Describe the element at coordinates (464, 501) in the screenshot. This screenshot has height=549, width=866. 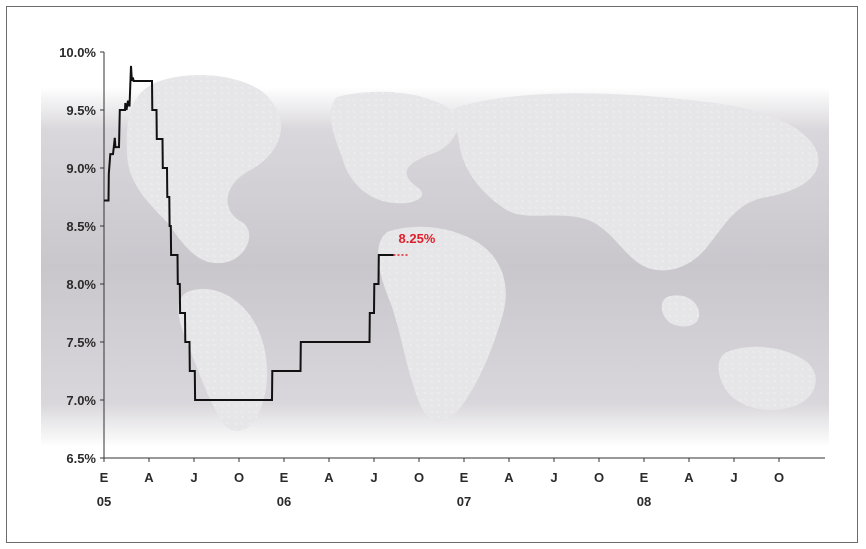
I see `year-label: 07` at that location.